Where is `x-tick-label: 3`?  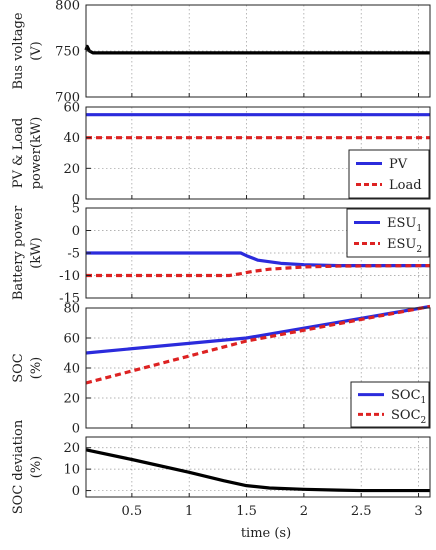 x-tick-label: 3 is located at coordinates (418, 511).